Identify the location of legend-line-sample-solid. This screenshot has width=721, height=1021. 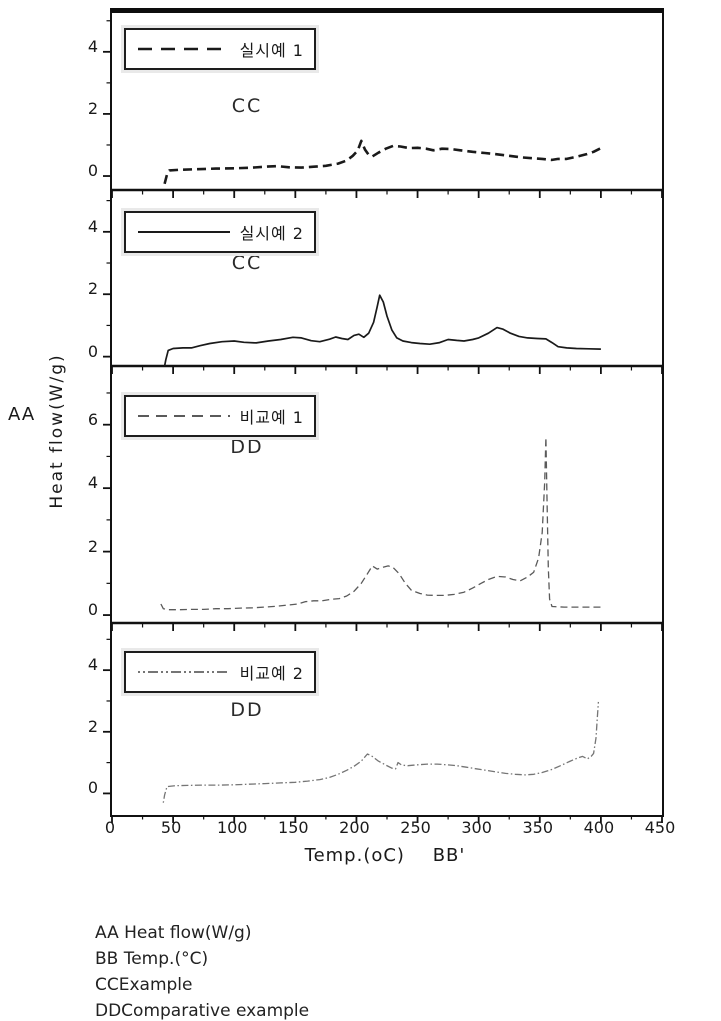
(184, 232).